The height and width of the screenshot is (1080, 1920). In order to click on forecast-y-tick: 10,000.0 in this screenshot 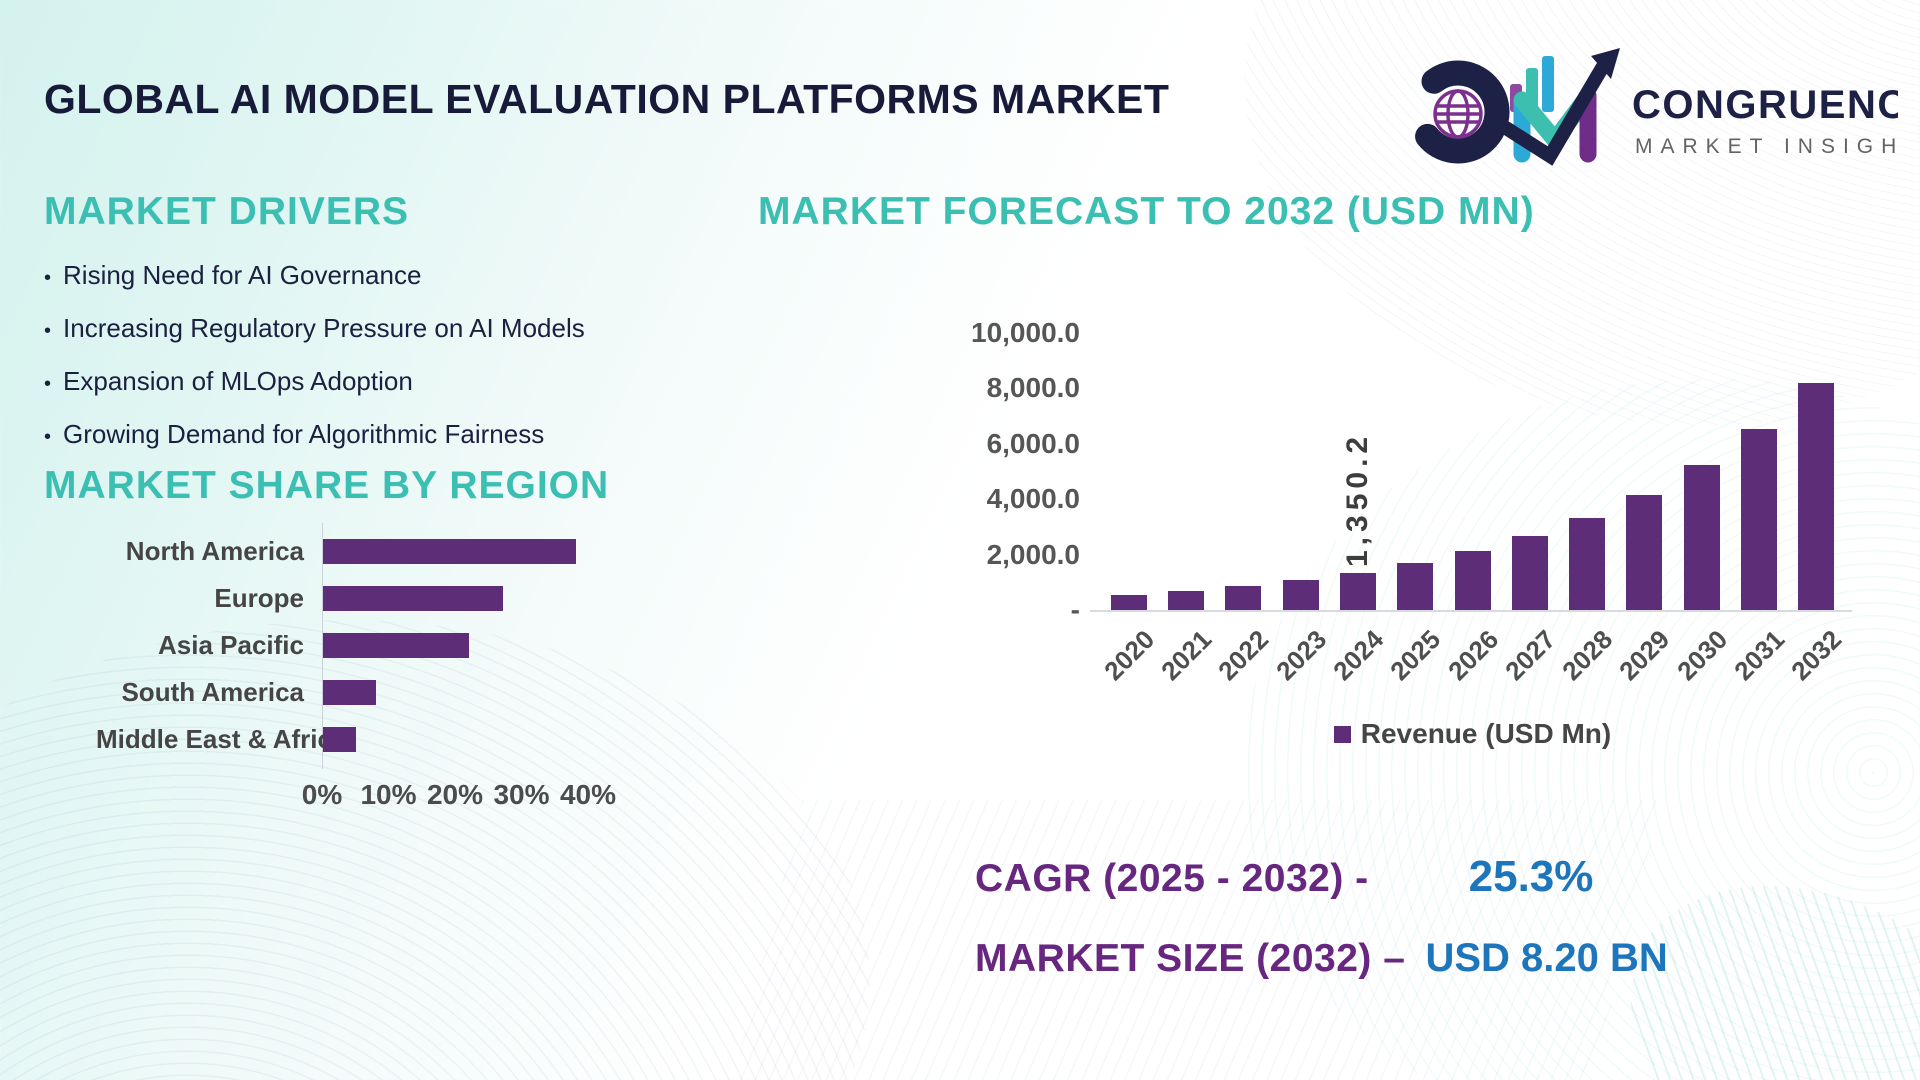, I will do `click(1025, 332)`.